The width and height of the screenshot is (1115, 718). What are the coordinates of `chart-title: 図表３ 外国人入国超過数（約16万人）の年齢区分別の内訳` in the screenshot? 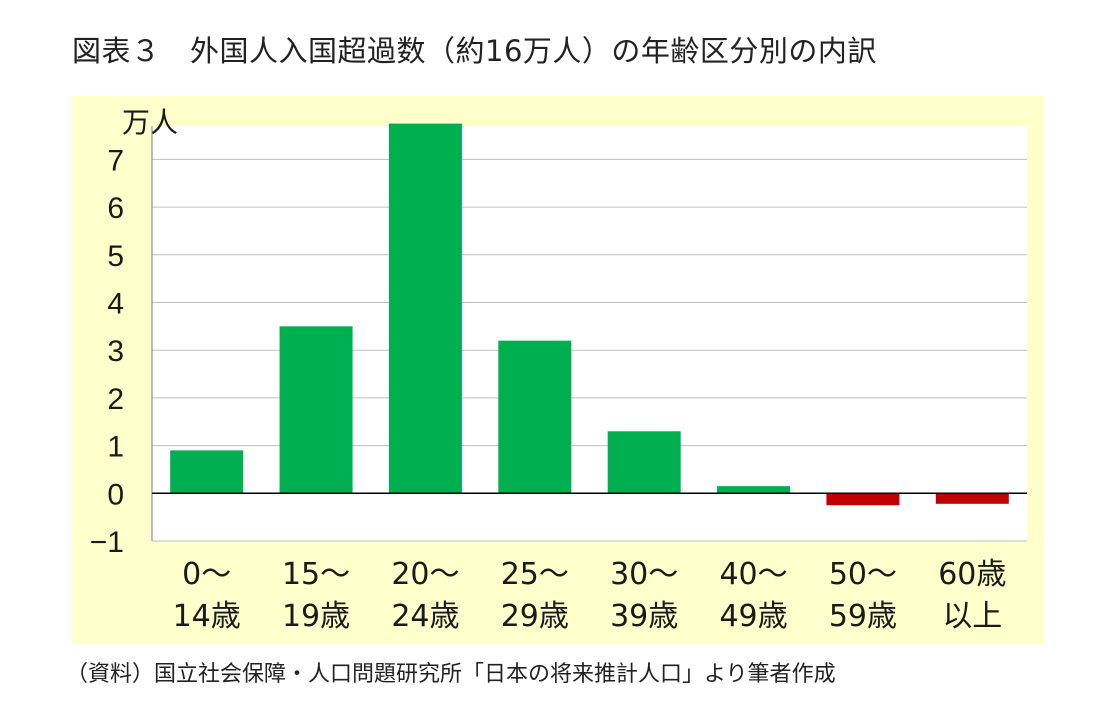 It's located at (474, 51).